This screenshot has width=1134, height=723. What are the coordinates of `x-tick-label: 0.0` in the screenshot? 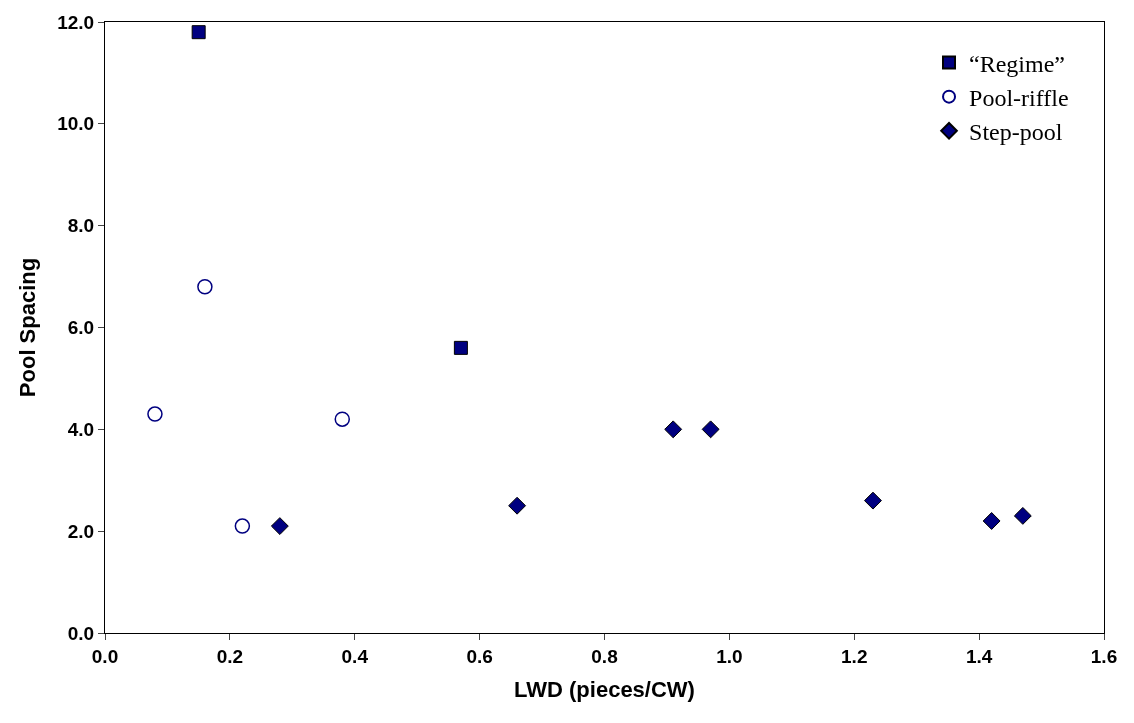 It's located at (105, 656).